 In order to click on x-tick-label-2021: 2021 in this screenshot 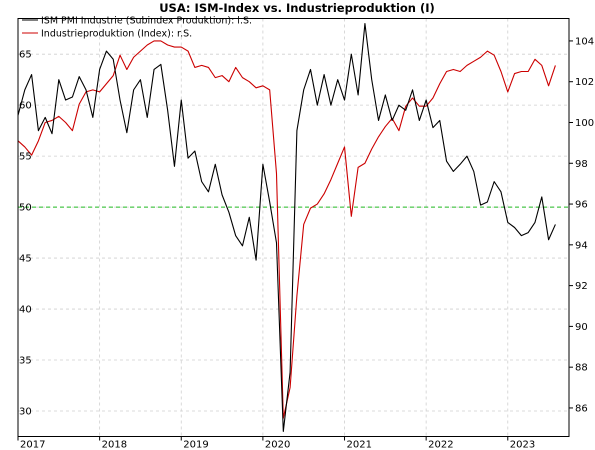, I will do `click(359, 445)`.